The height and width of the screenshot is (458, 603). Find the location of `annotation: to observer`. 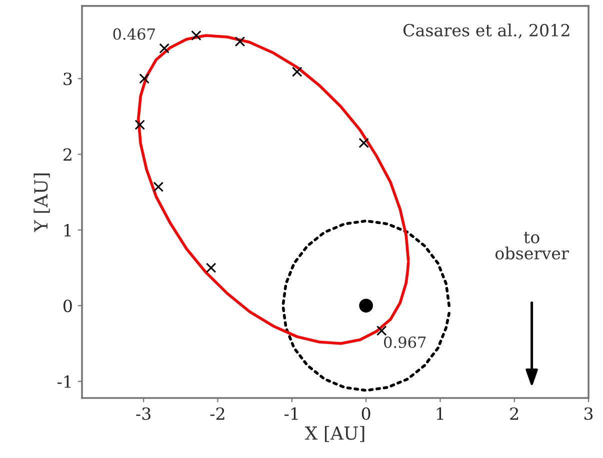

annotation: to observer is located at coordinates (532, 246).